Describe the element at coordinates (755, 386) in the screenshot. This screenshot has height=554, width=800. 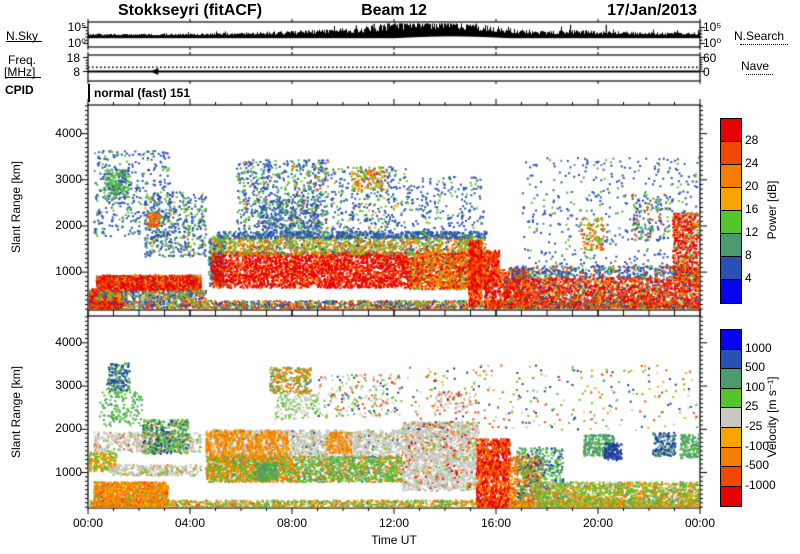
I see `velocity-colorbar-tick-label: 100` at that location.